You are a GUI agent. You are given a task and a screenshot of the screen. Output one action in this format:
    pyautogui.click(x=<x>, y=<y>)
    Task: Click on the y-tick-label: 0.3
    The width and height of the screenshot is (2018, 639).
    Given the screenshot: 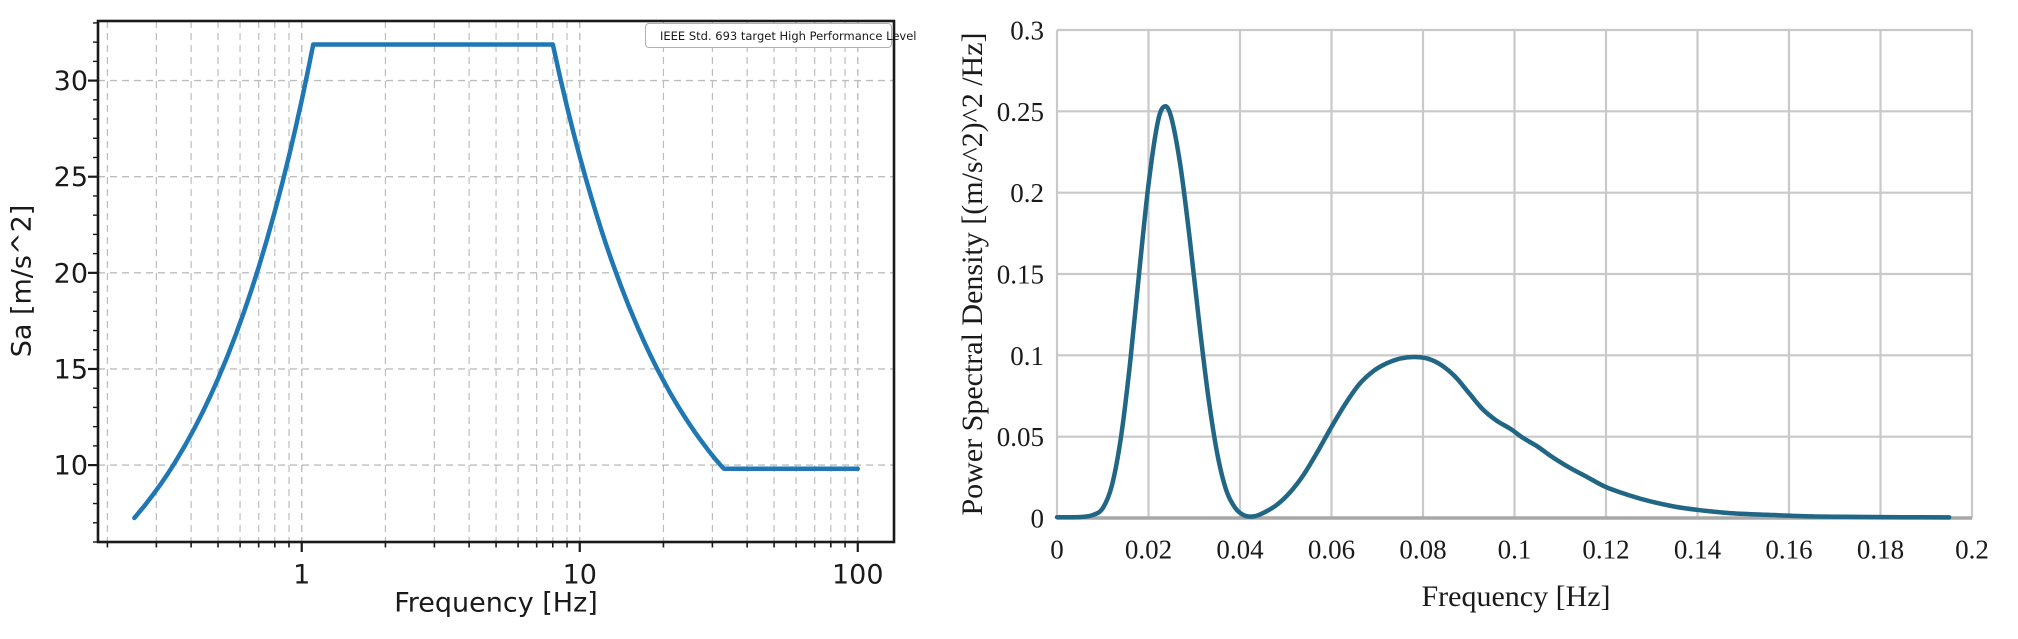 What is the action you would take?
    pyautogui.click(x=1027, y=30)
    